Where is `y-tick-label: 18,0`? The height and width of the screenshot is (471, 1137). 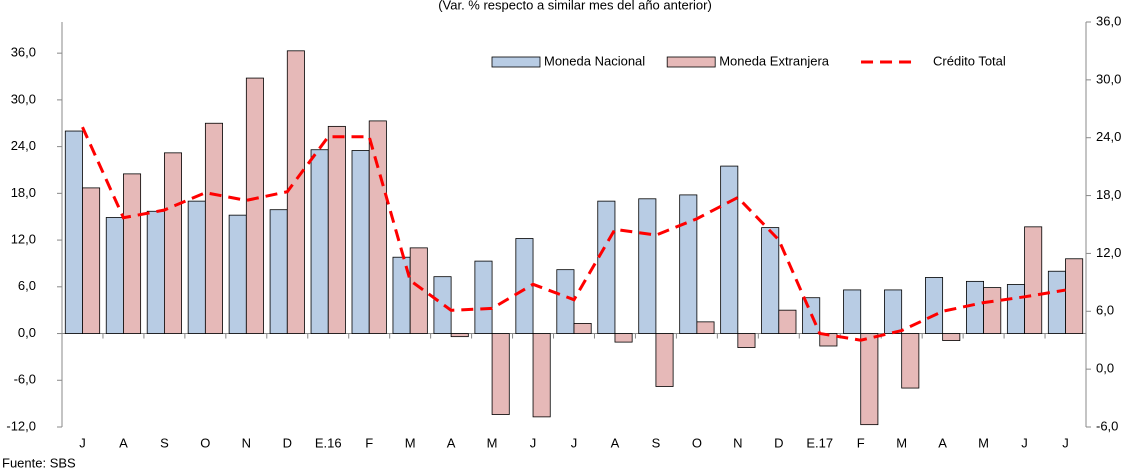 y-tick-label: 18,0 is located at coordinates (23, 192).